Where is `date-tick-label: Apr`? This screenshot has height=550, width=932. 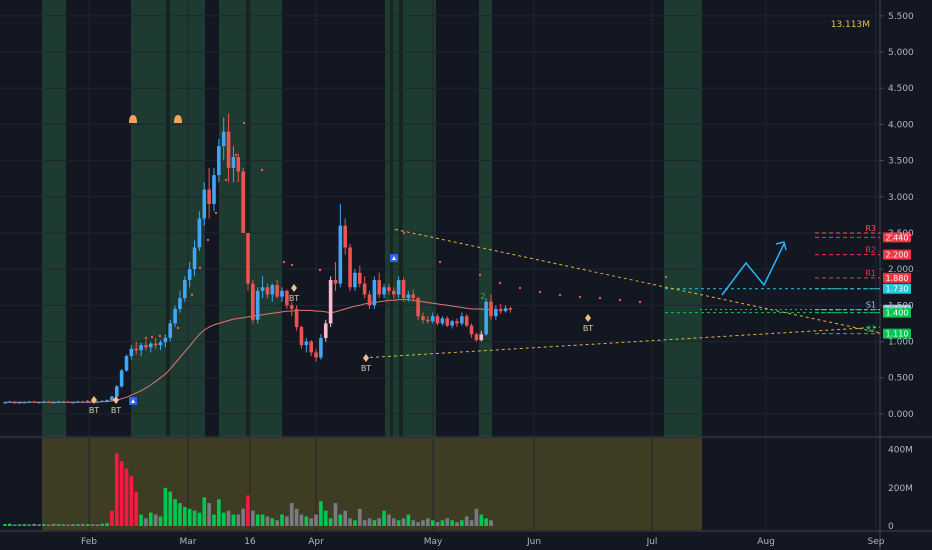 date-tick-label: Apr is located at coordinates (316, 542).